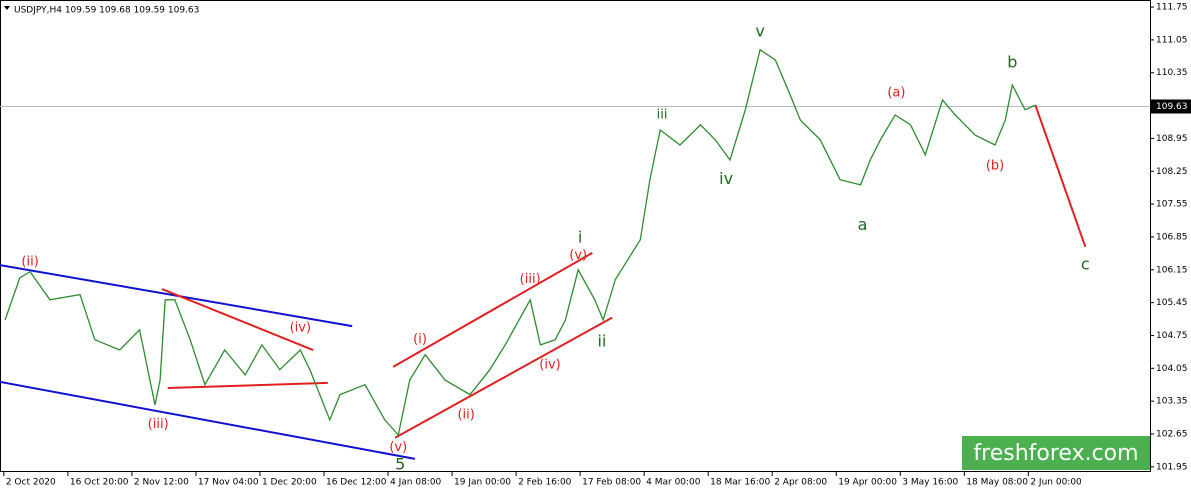 The width and height of the screenshot is (1191, 492). I want to click on wave-label: a, so click(863, 224).